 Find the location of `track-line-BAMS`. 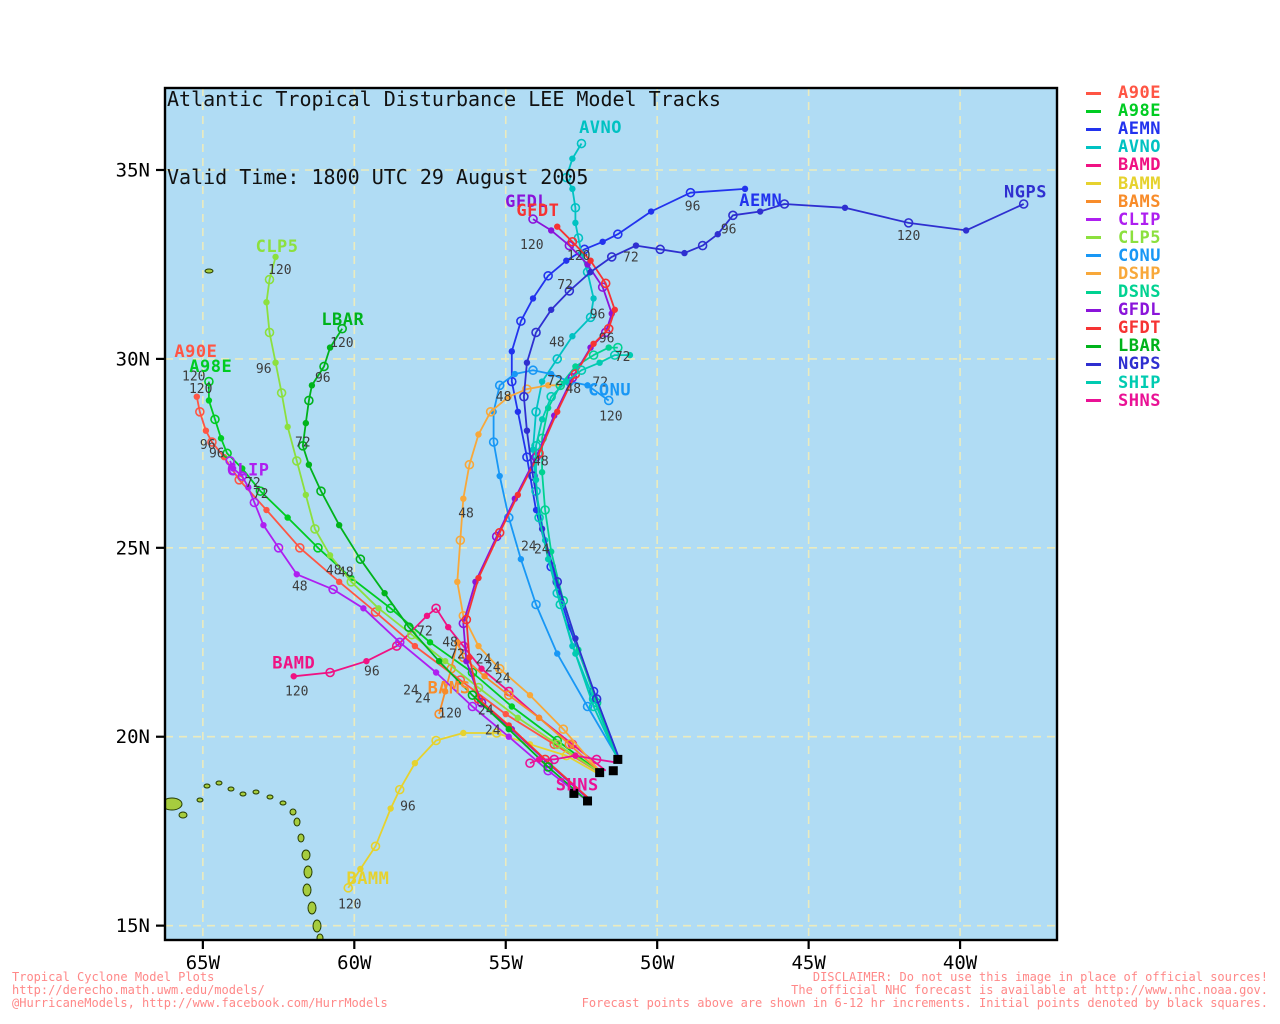

track-line-BAMS is located at coordinates (521, 708).